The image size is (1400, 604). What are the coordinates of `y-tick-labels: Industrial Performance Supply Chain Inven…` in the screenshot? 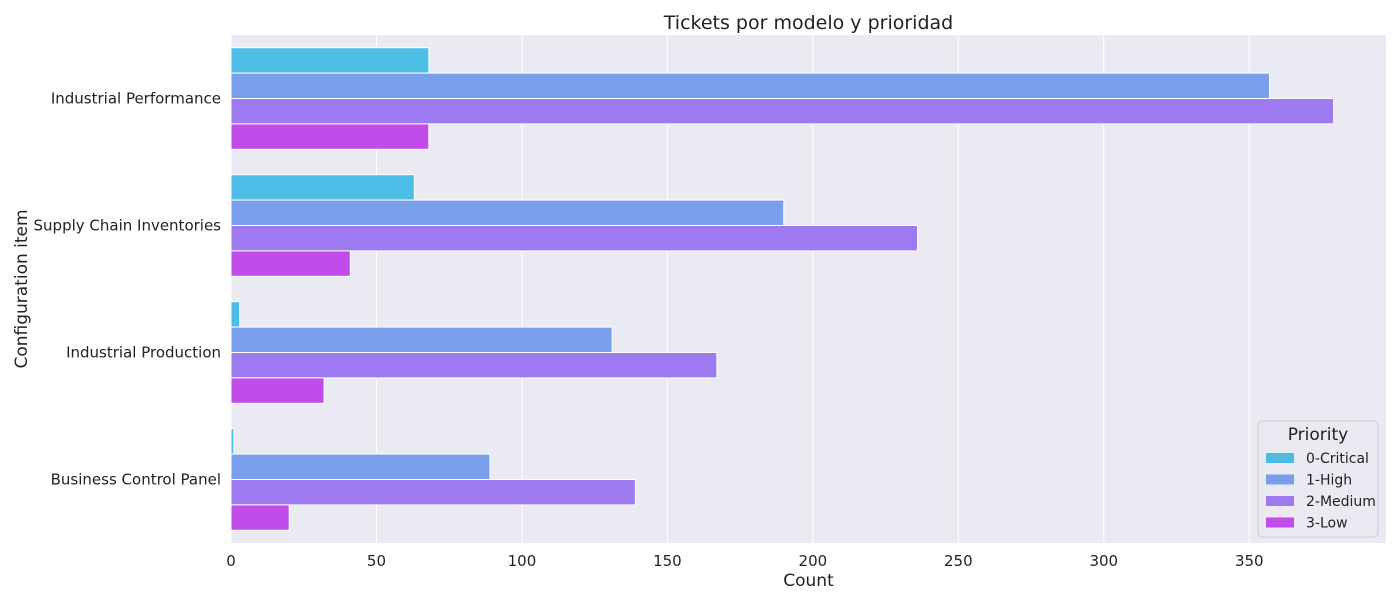 It's located at (128, 289).